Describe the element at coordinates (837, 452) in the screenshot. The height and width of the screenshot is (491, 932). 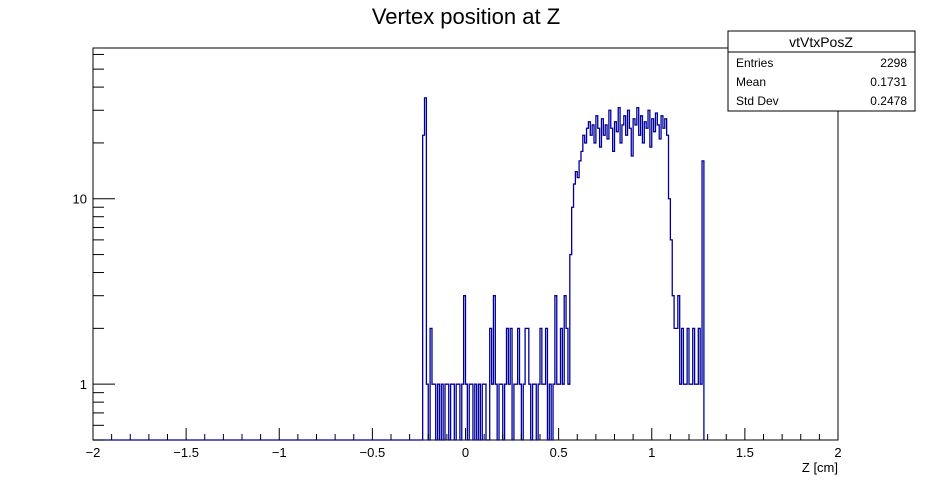
I see `x-tick-label: 2` at that location.